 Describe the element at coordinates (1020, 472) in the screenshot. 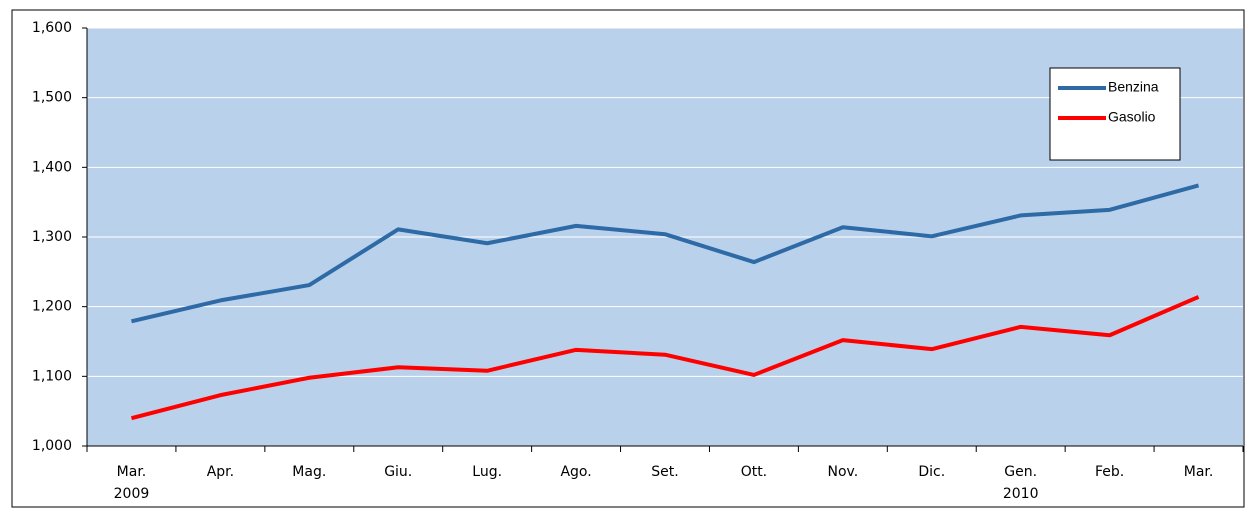

I see `x-tick-label: Gen.` at that location.